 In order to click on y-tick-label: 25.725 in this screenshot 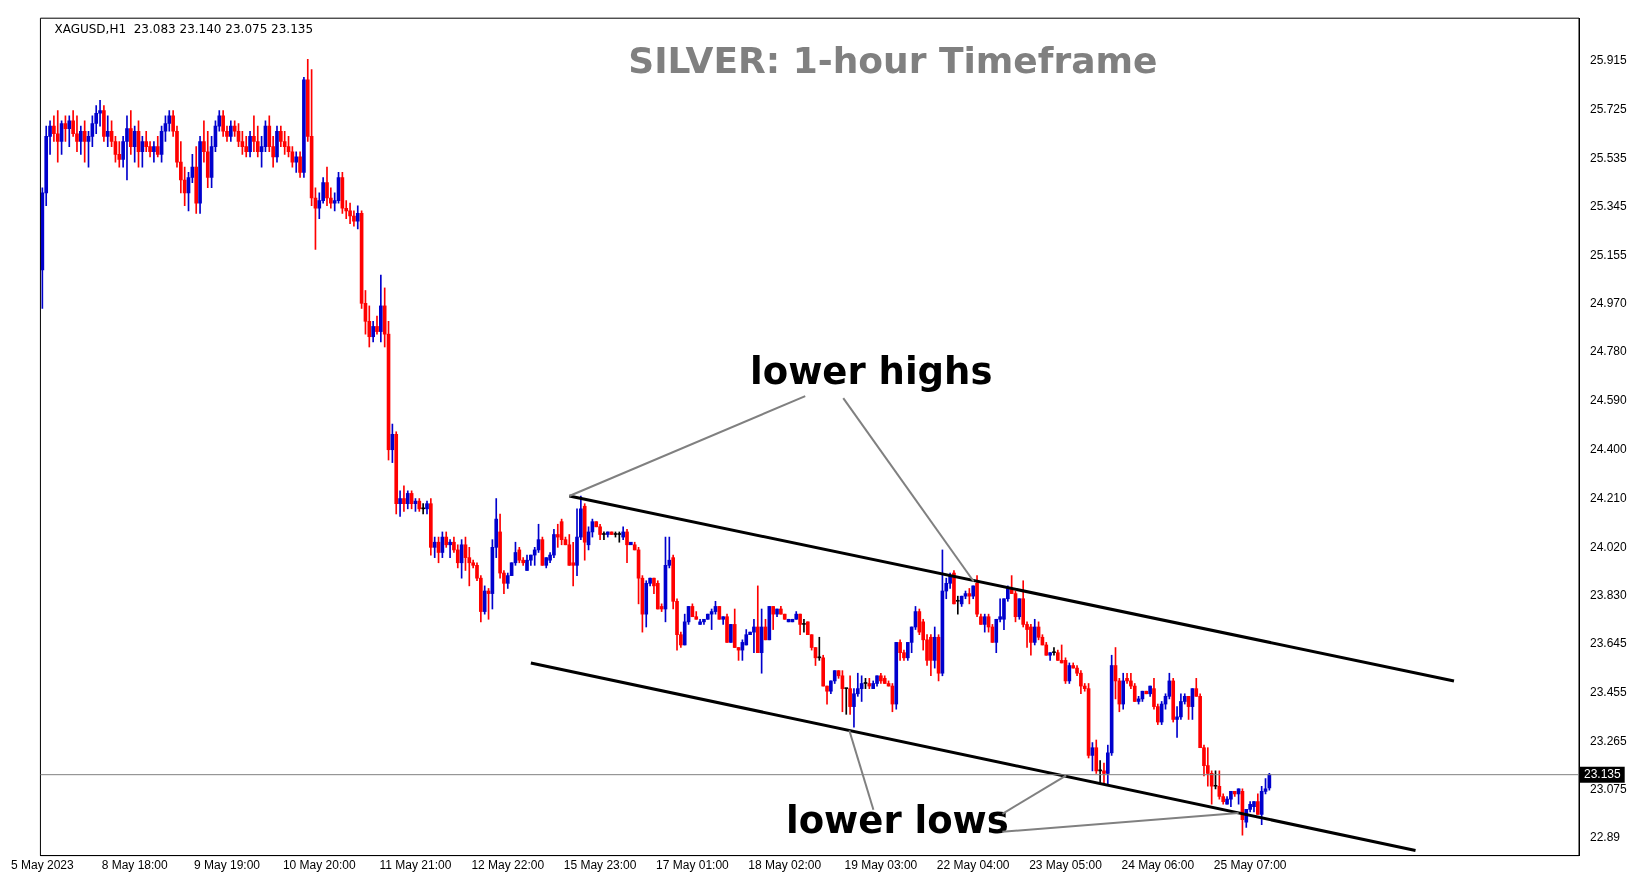, I will do `click(1609, 108)`.